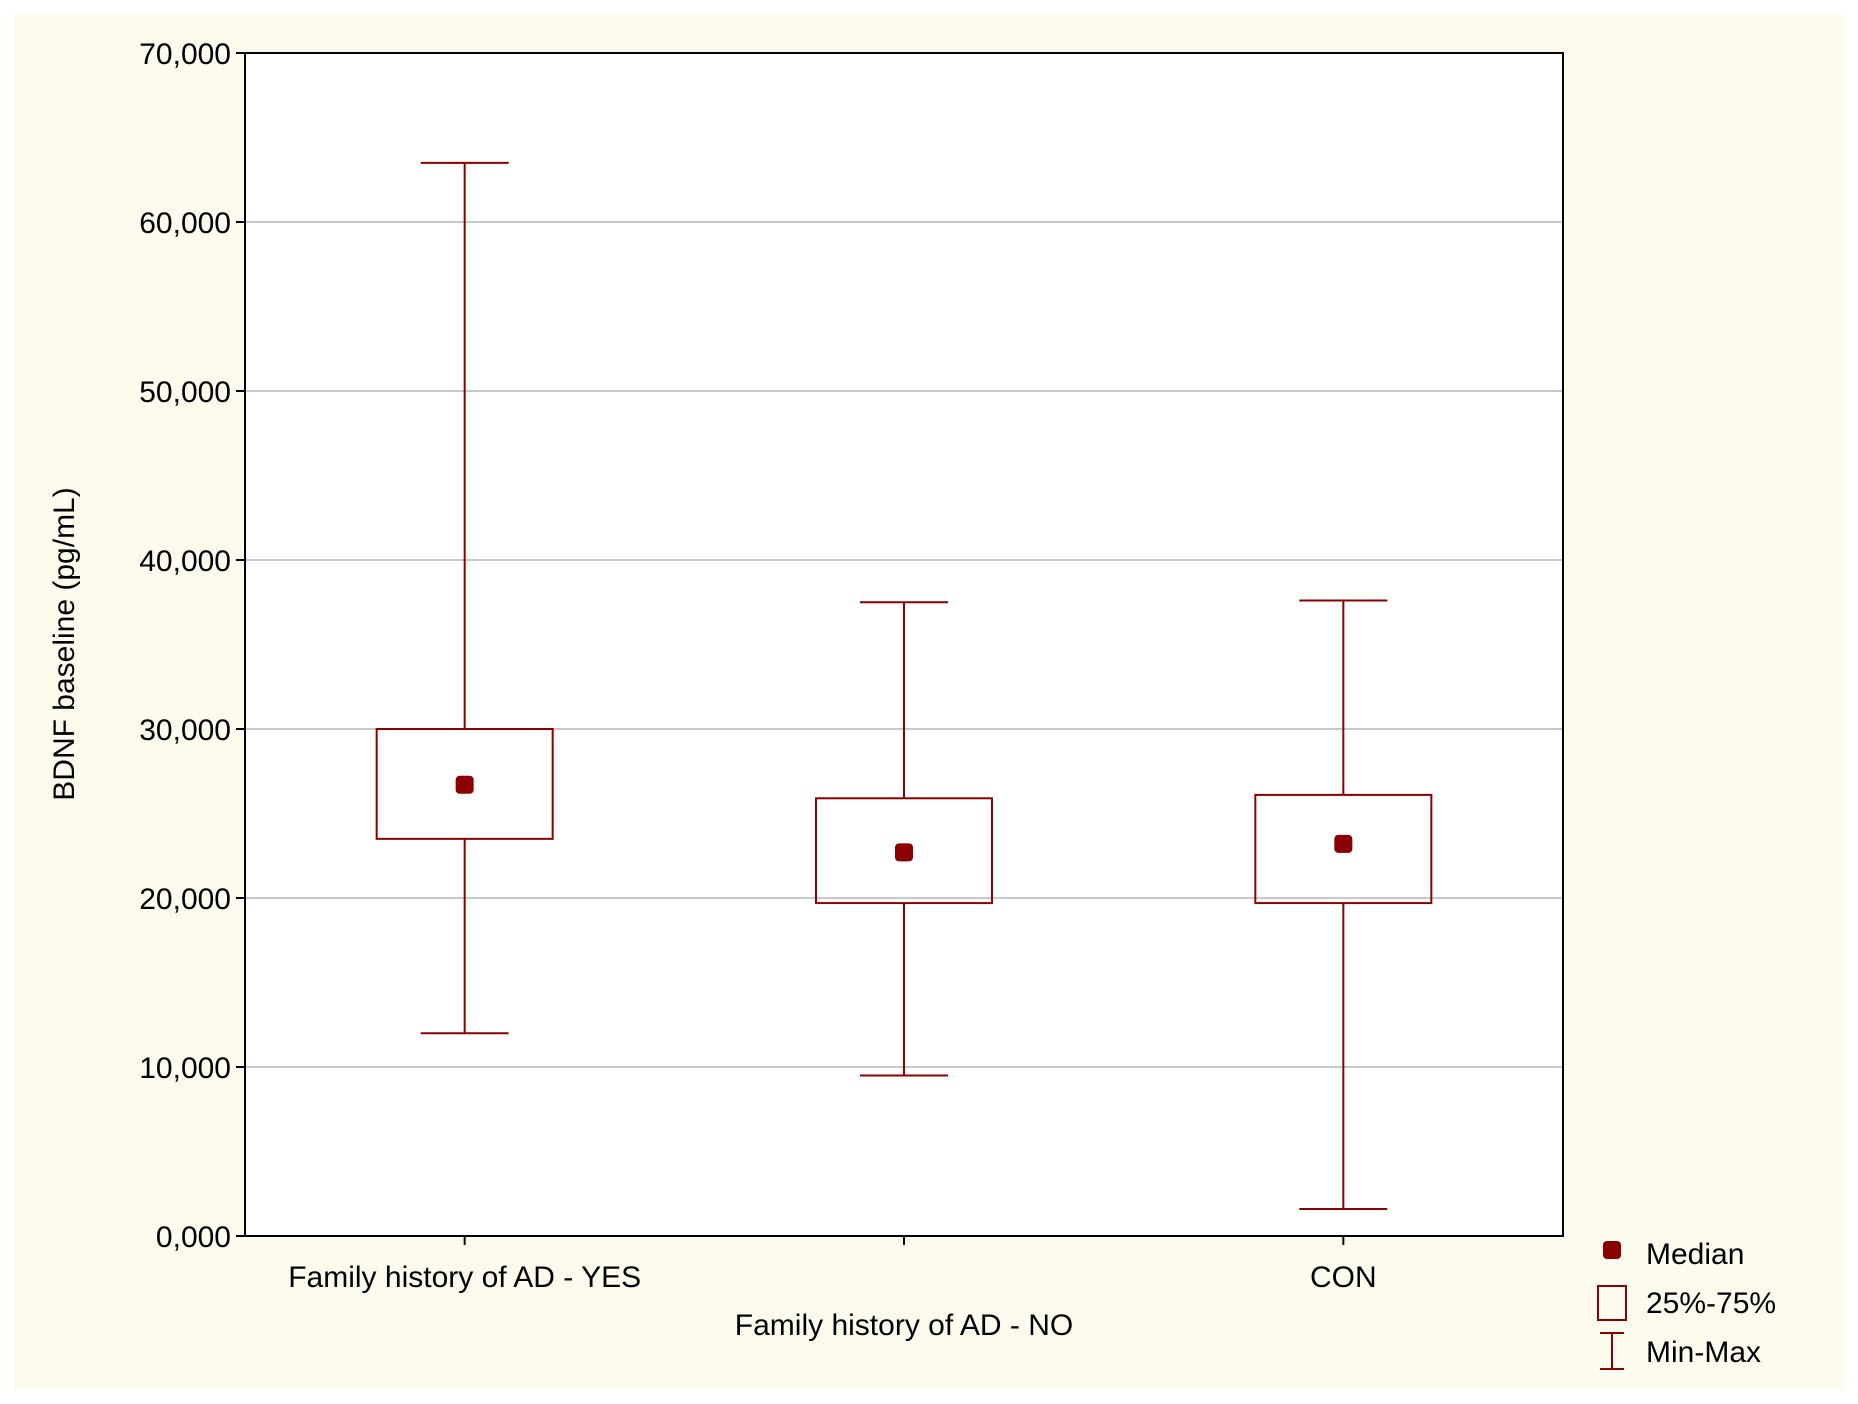 This screenshot has height=1404, width=1858. What do you see at coordinates (1703, 1352) in the screenshot?
I see `legend-label: Min-Max` at bounding box center [1703, 1352].